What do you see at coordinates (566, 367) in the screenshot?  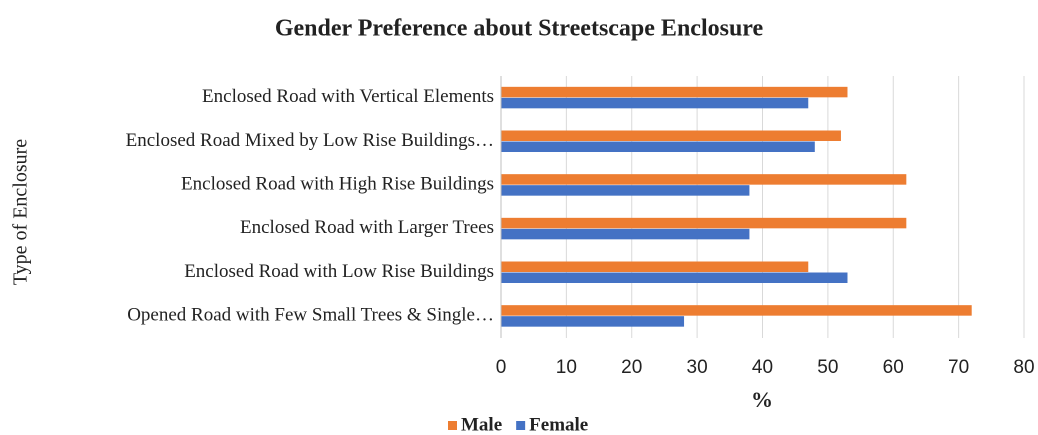 I see `x-tick-label: 10` at bounding box center [566, 367].